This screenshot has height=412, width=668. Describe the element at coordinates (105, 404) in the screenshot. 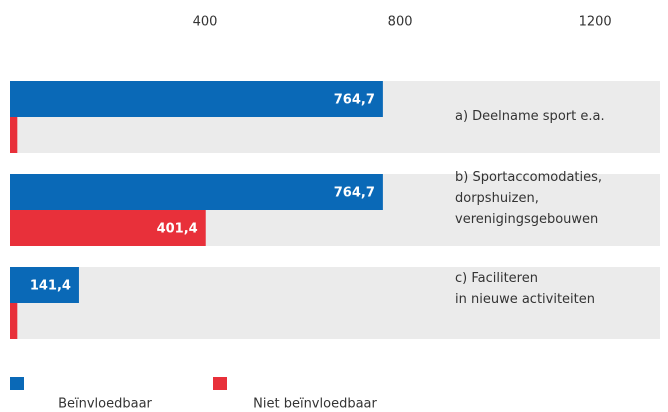

I see `legend-label: Beïnvloedbaar` at that location.